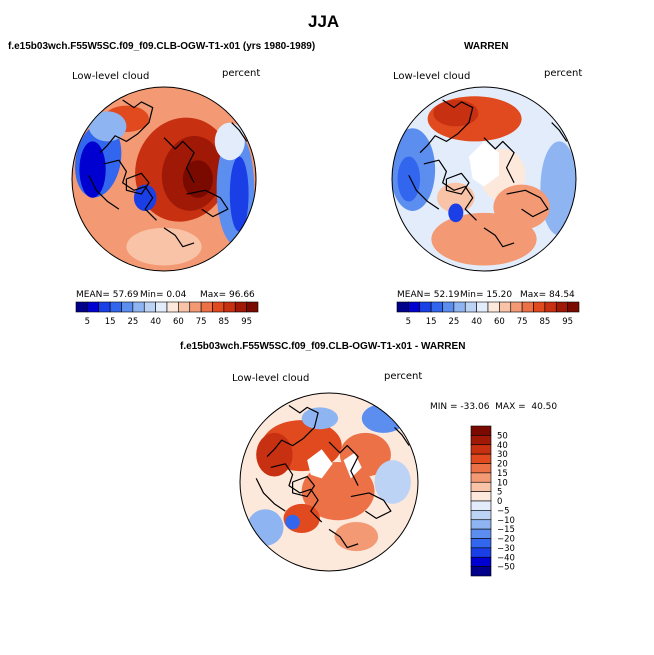  I want to click on panel1-colorbar-tick-label: 25, so click(132, 322).